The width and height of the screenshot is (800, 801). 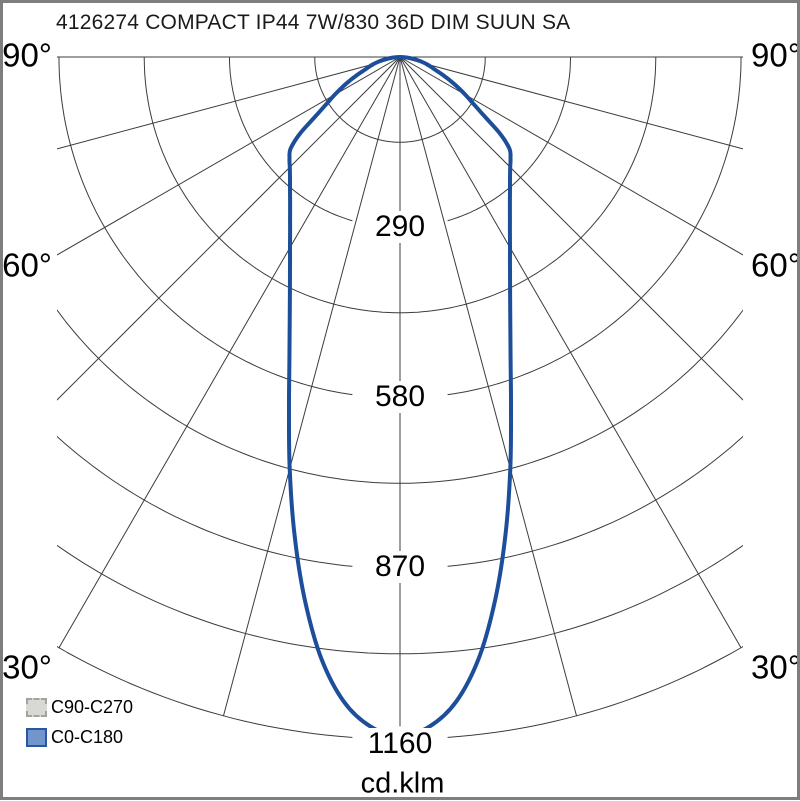 What do you see at coordinates (402, 783) in the screenshot?
I see `unit-label: cd.klm` at bounding box center [402, 783].